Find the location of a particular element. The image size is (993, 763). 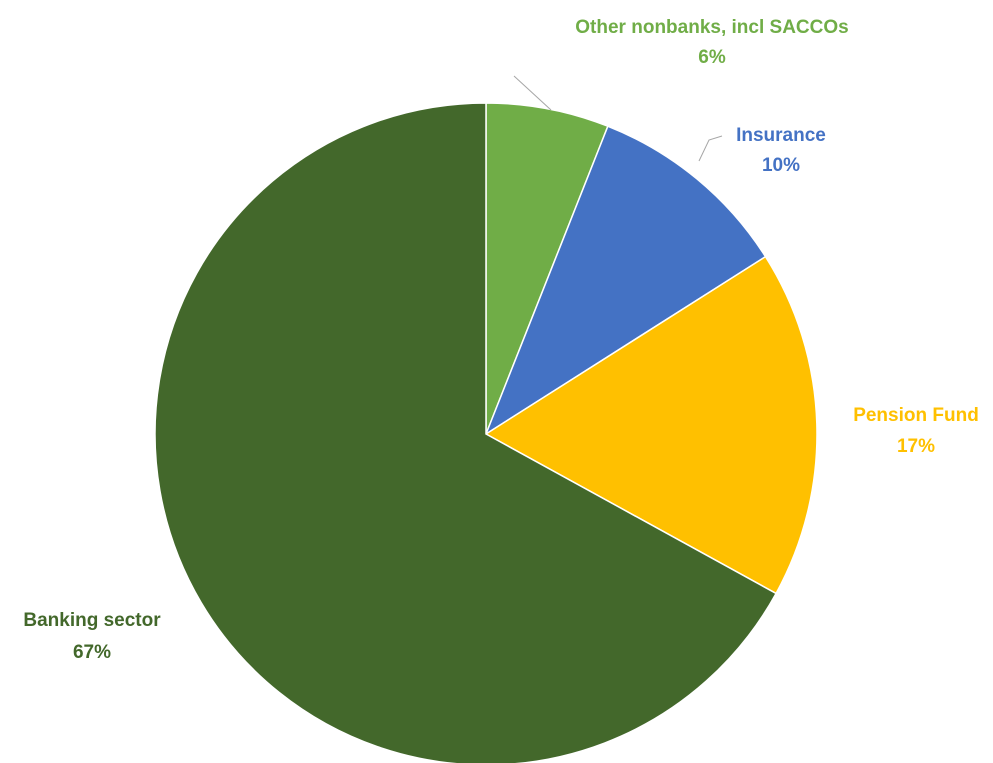

slice-value-label-0: 6% is located at coordinates (712, 57).